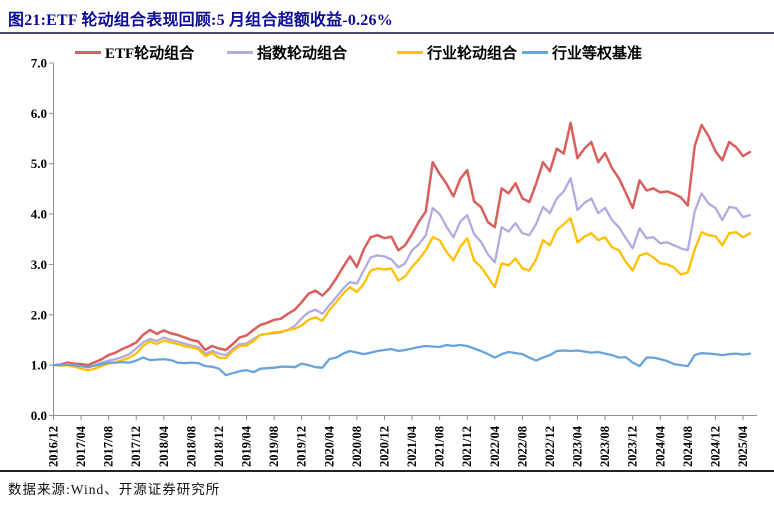 The height and width of the screenshot is (509, 774). I want to click on title-divider, so click(387, 33).